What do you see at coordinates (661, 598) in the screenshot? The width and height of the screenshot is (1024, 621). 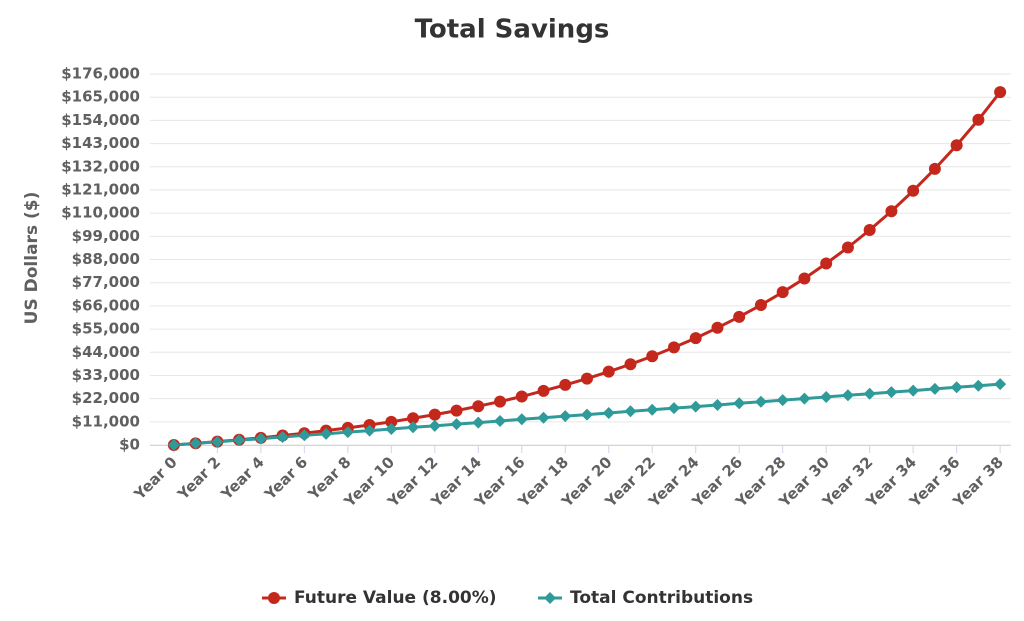 I see `legend-label: Total Contributions` at bounding box center [661, 598].